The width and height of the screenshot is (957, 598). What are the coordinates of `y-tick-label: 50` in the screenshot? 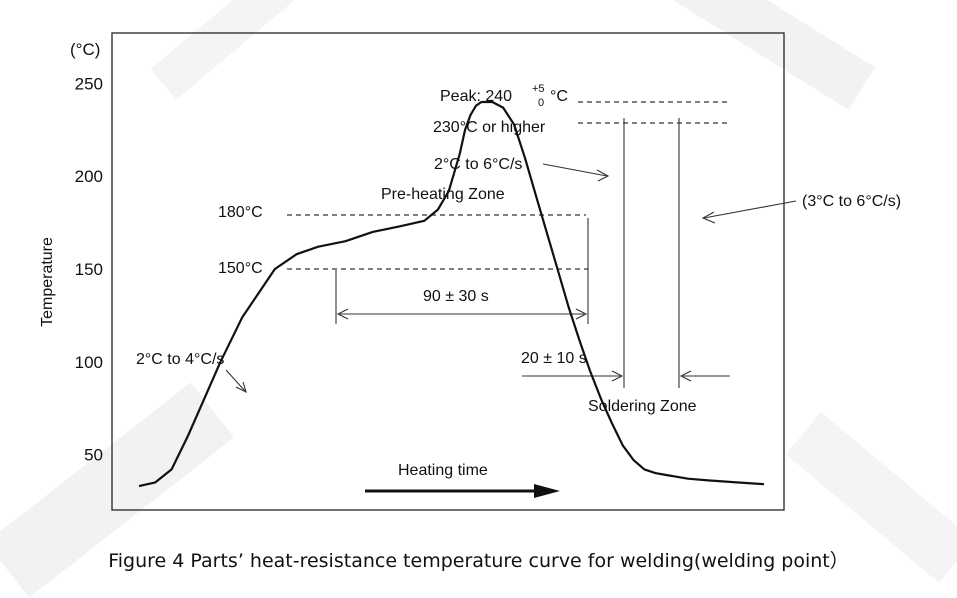 It's located at (93, 455).